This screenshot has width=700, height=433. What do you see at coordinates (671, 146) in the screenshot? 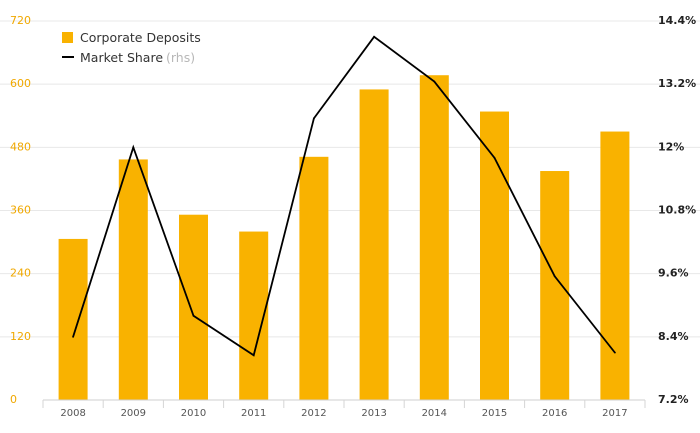
I see `y-right-tick-label: 12%` at bounding box center [671, 146].